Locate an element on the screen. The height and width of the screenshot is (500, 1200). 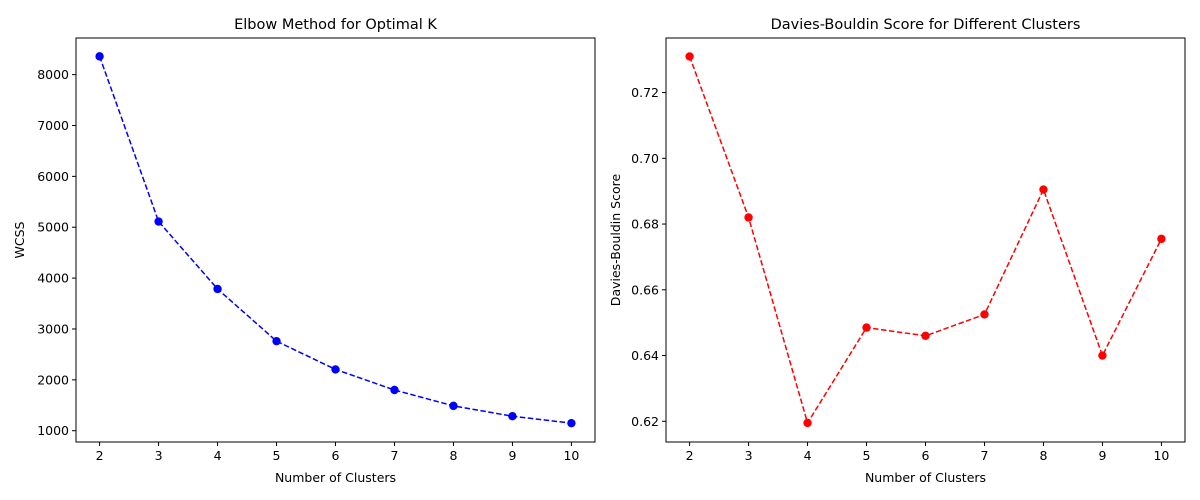
y-ticks-wcss: 1000 2000 3000 4000 5000 6000 7000 8000 is located at coordinates (56, 252).